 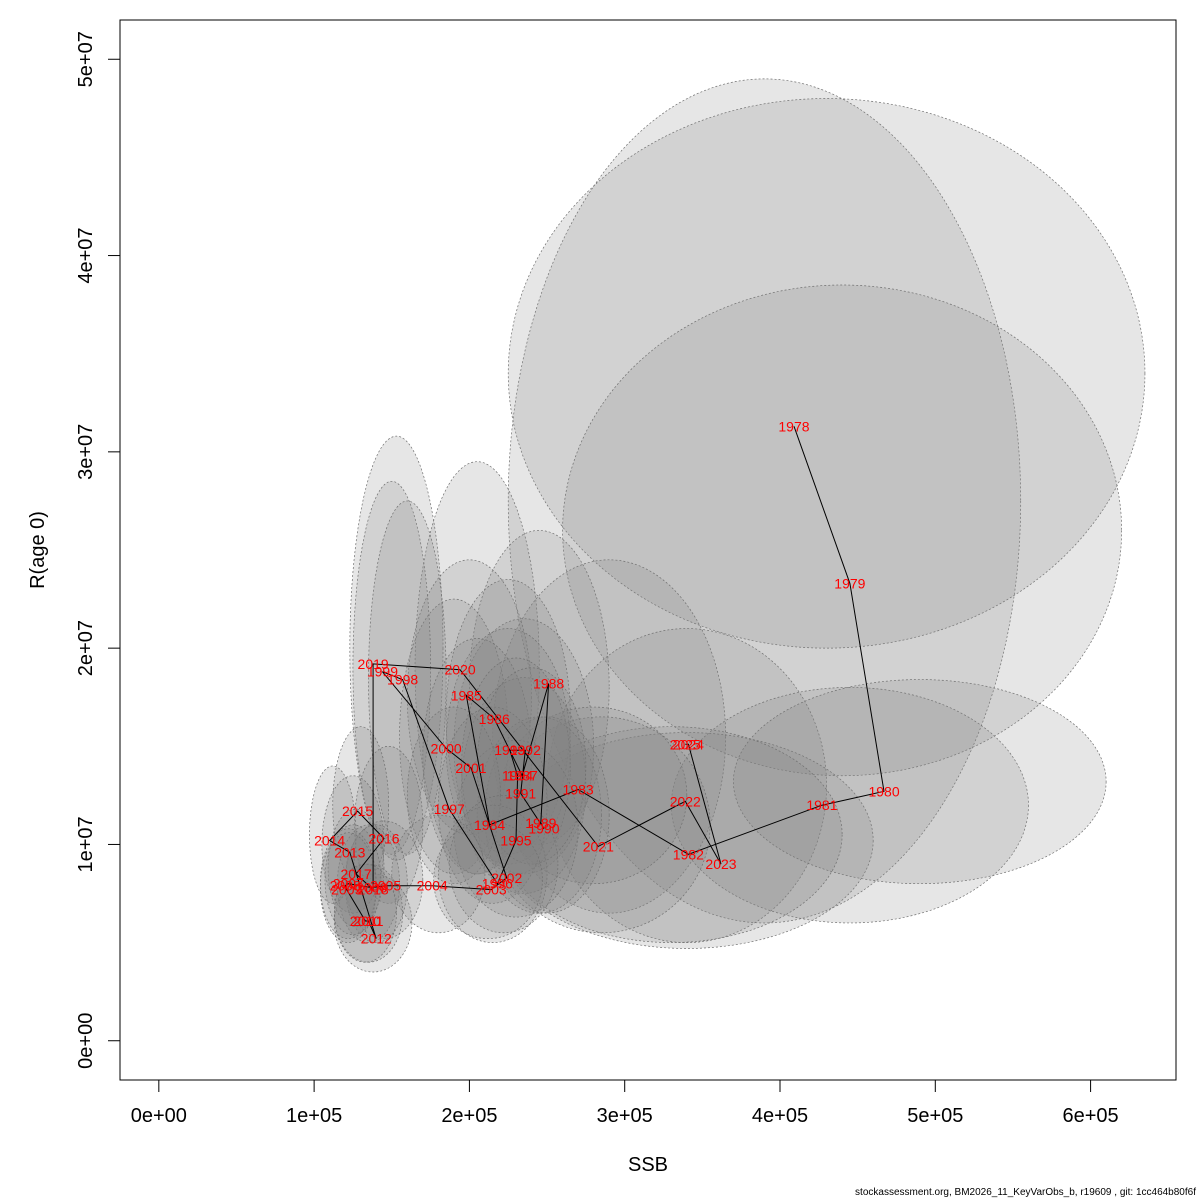 I want to click on x-tick-label: 3e+05, so click(x=625, y=1116).